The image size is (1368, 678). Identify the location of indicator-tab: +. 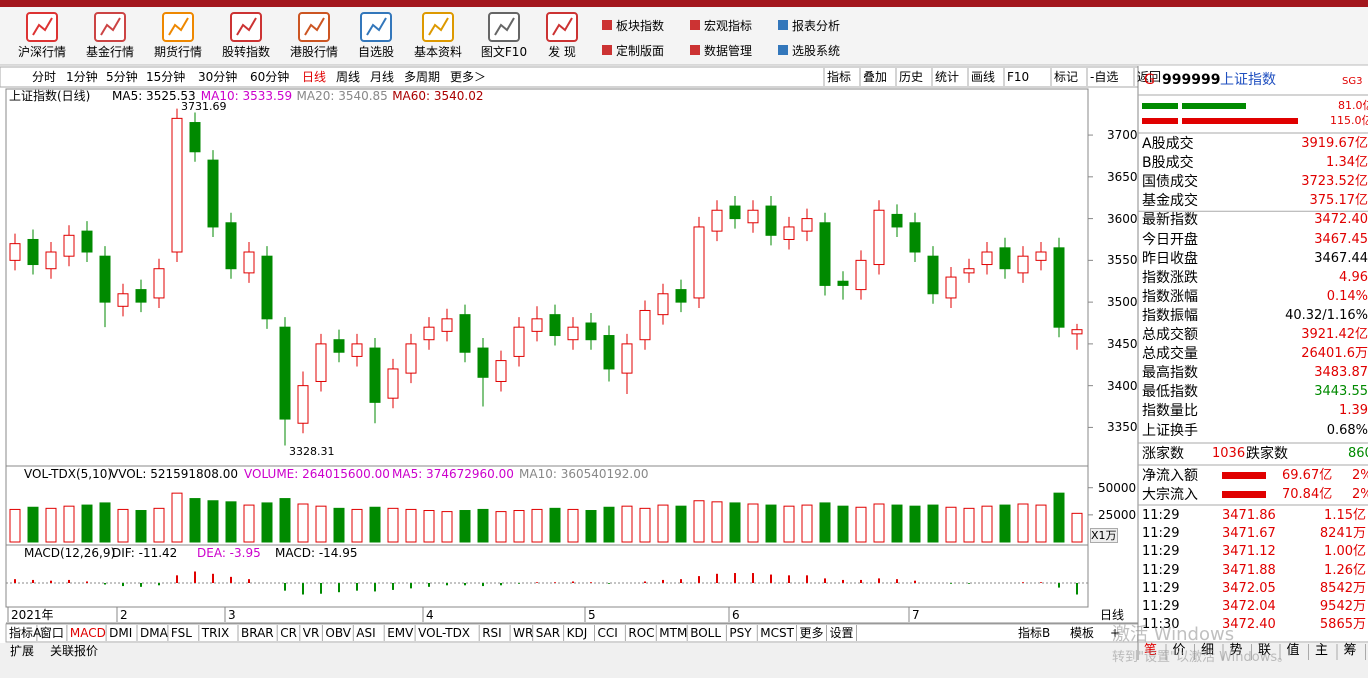
(1115, 633).